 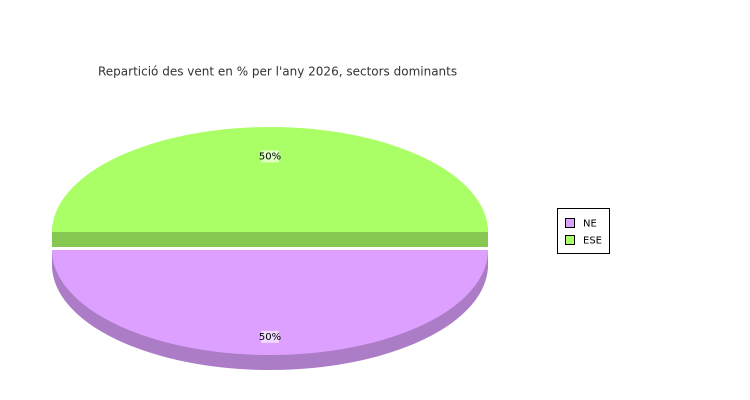 What do you see at coordinates (592, 241) in the screenshot?
I see `legend-label: ESE` at bounding box center [592, 241].